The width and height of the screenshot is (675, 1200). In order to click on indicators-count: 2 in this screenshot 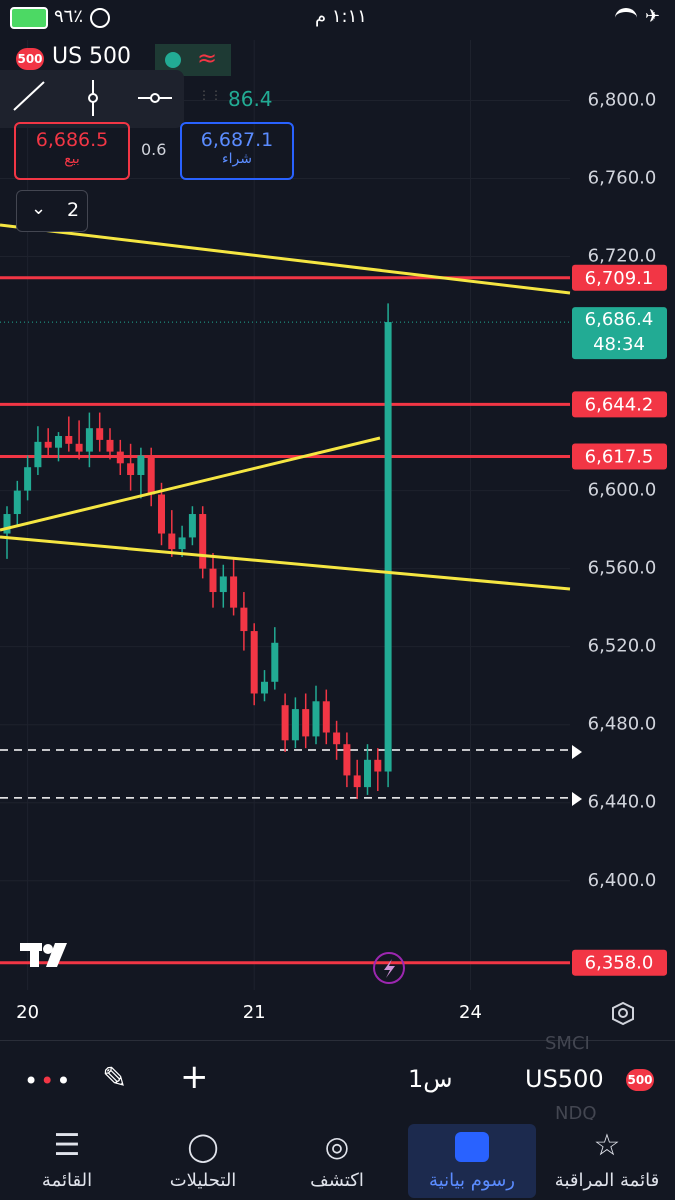, I will do `click(73, 210)`.